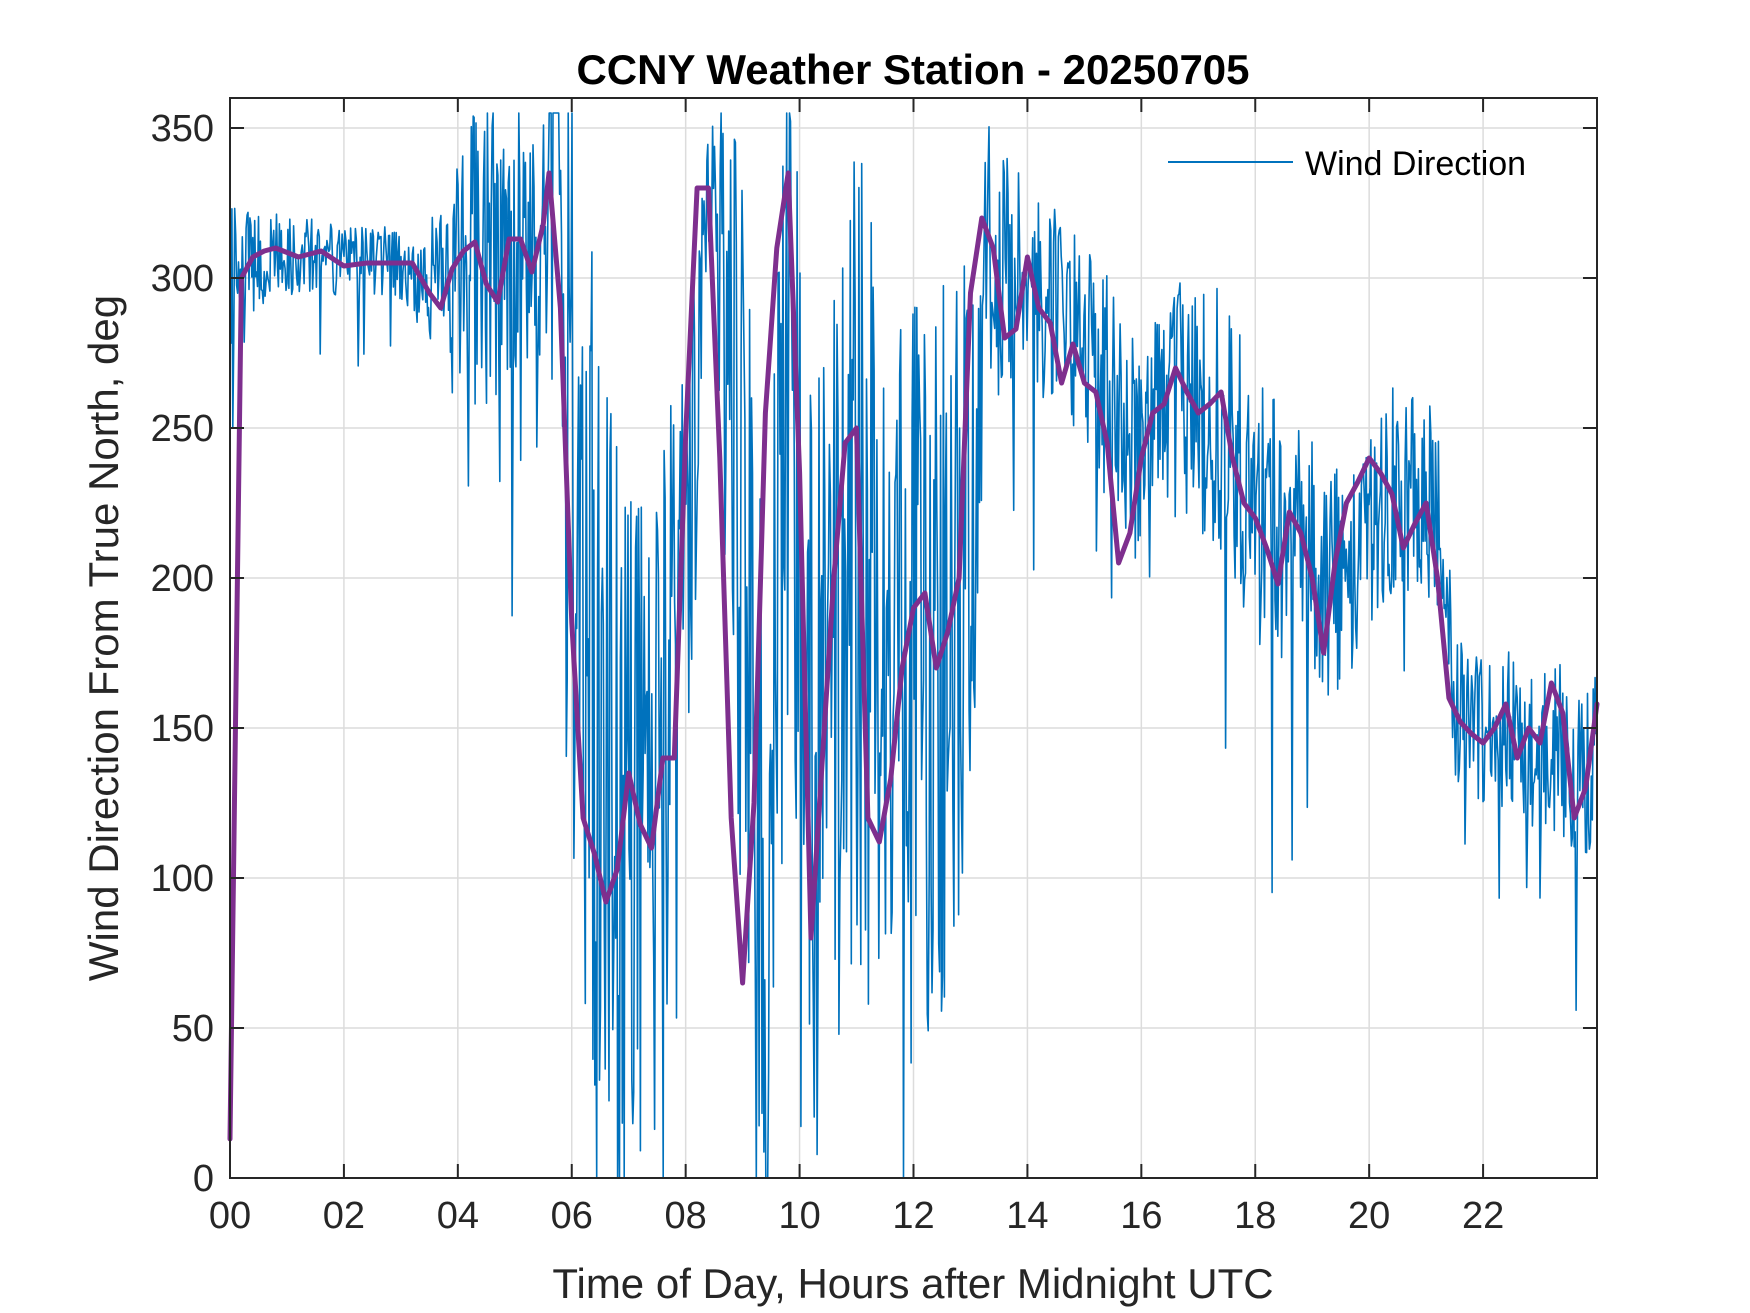 This screenshot has width=1750, height=1313. Describe the element at coordinates (182, 579) in the screenshot. I see `y-tick-label: 200` at that location.